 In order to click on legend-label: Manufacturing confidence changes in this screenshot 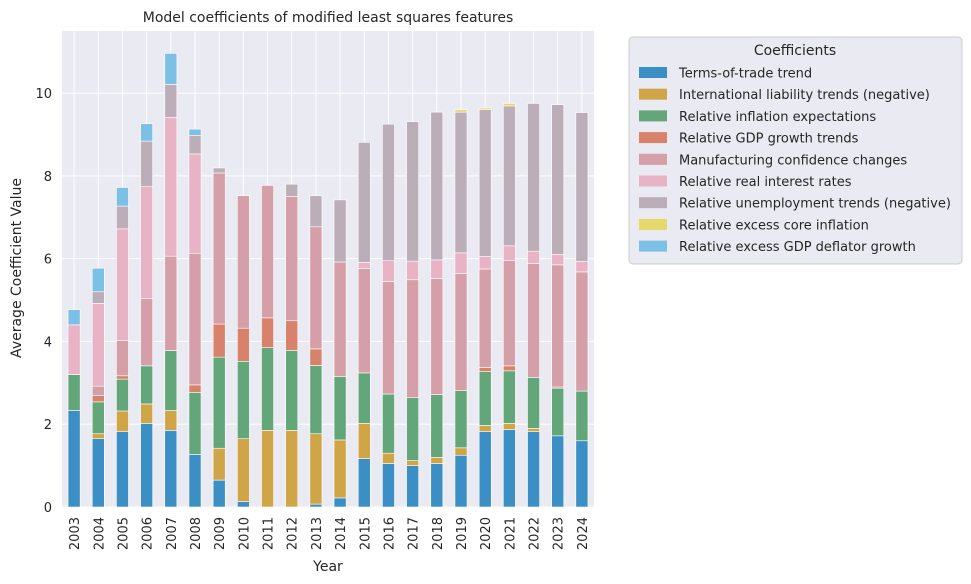, I will do `click(793, 160)`.